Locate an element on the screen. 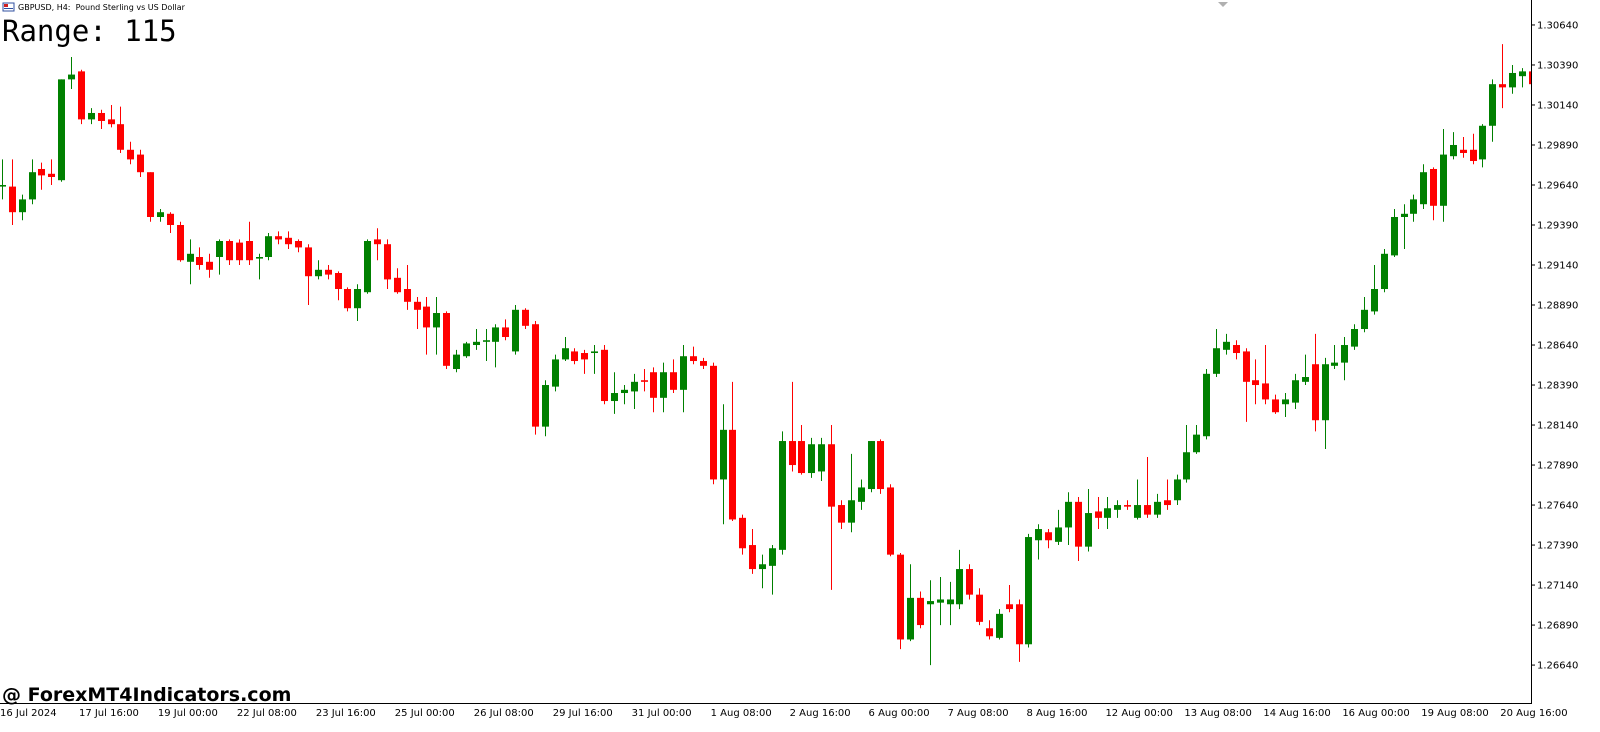 The image size is (1600, 732). x-tick-label: 16 Jul 2024 is located at coordinates (28, 713).